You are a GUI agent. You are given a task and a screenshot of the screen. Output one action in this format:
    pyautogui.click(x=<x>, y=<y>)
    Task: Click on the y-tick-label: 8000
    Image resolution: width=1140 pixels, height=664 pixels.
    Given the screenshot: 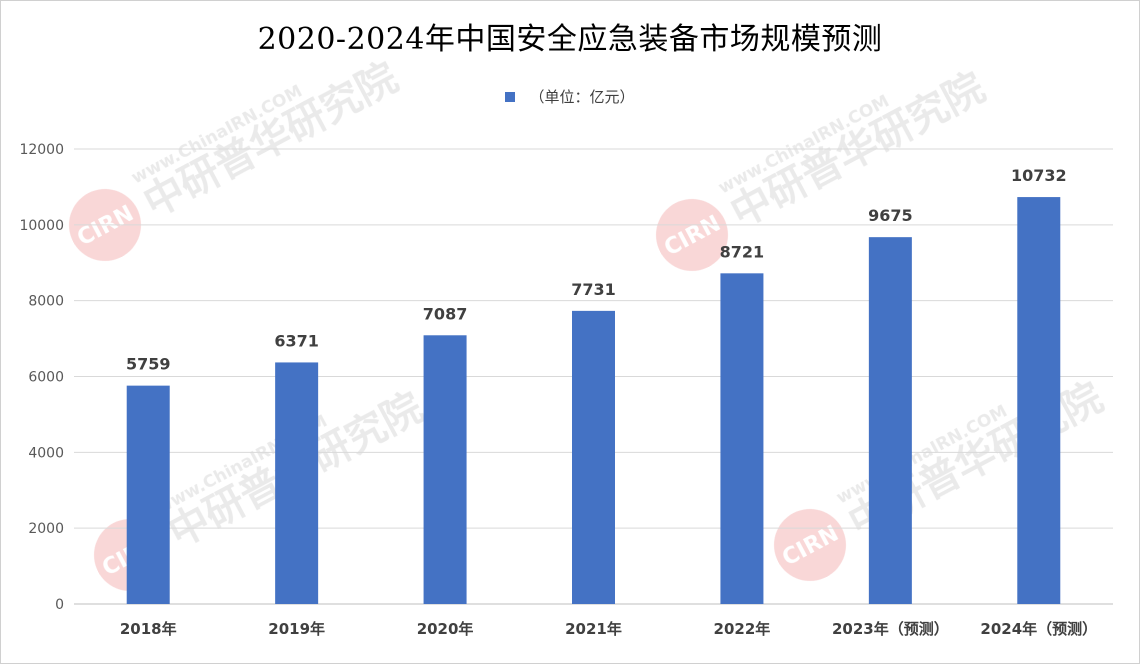 What is the action you would take?
    pyautogui.click(x=46, y=302)
    